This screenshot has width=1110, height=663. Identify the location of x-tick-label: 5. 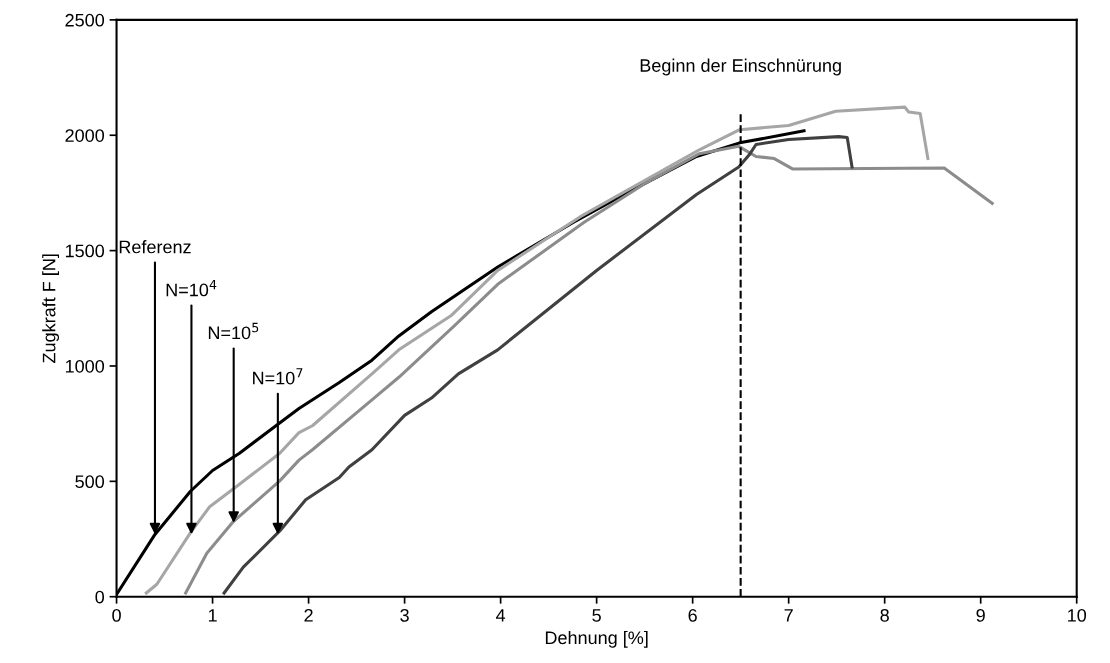
(596, 615).